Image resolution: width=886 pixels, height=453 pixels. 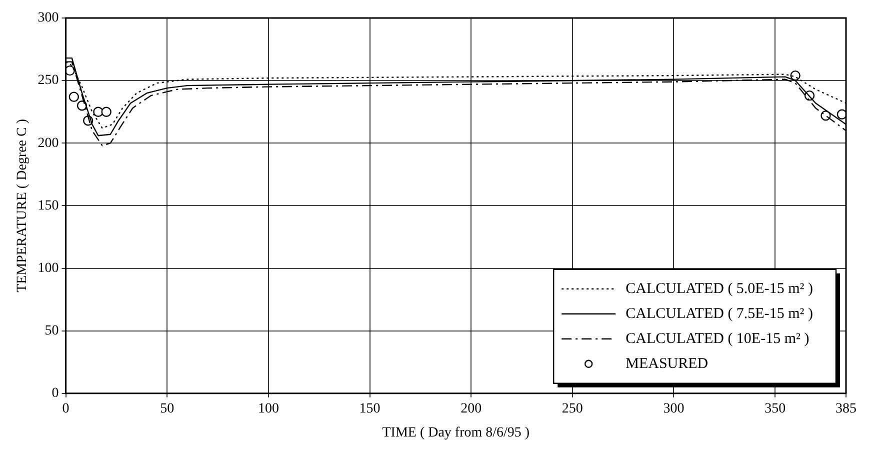 I want to click on x-tick-label: 50, so click(x=167, y=408).